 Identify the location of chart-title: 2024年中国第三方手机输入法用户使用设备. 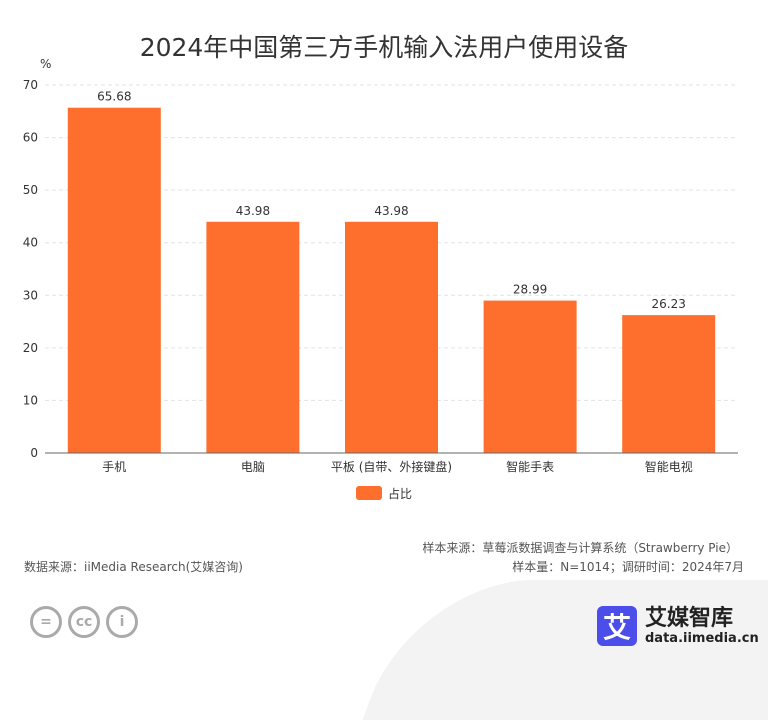
(384, 47).